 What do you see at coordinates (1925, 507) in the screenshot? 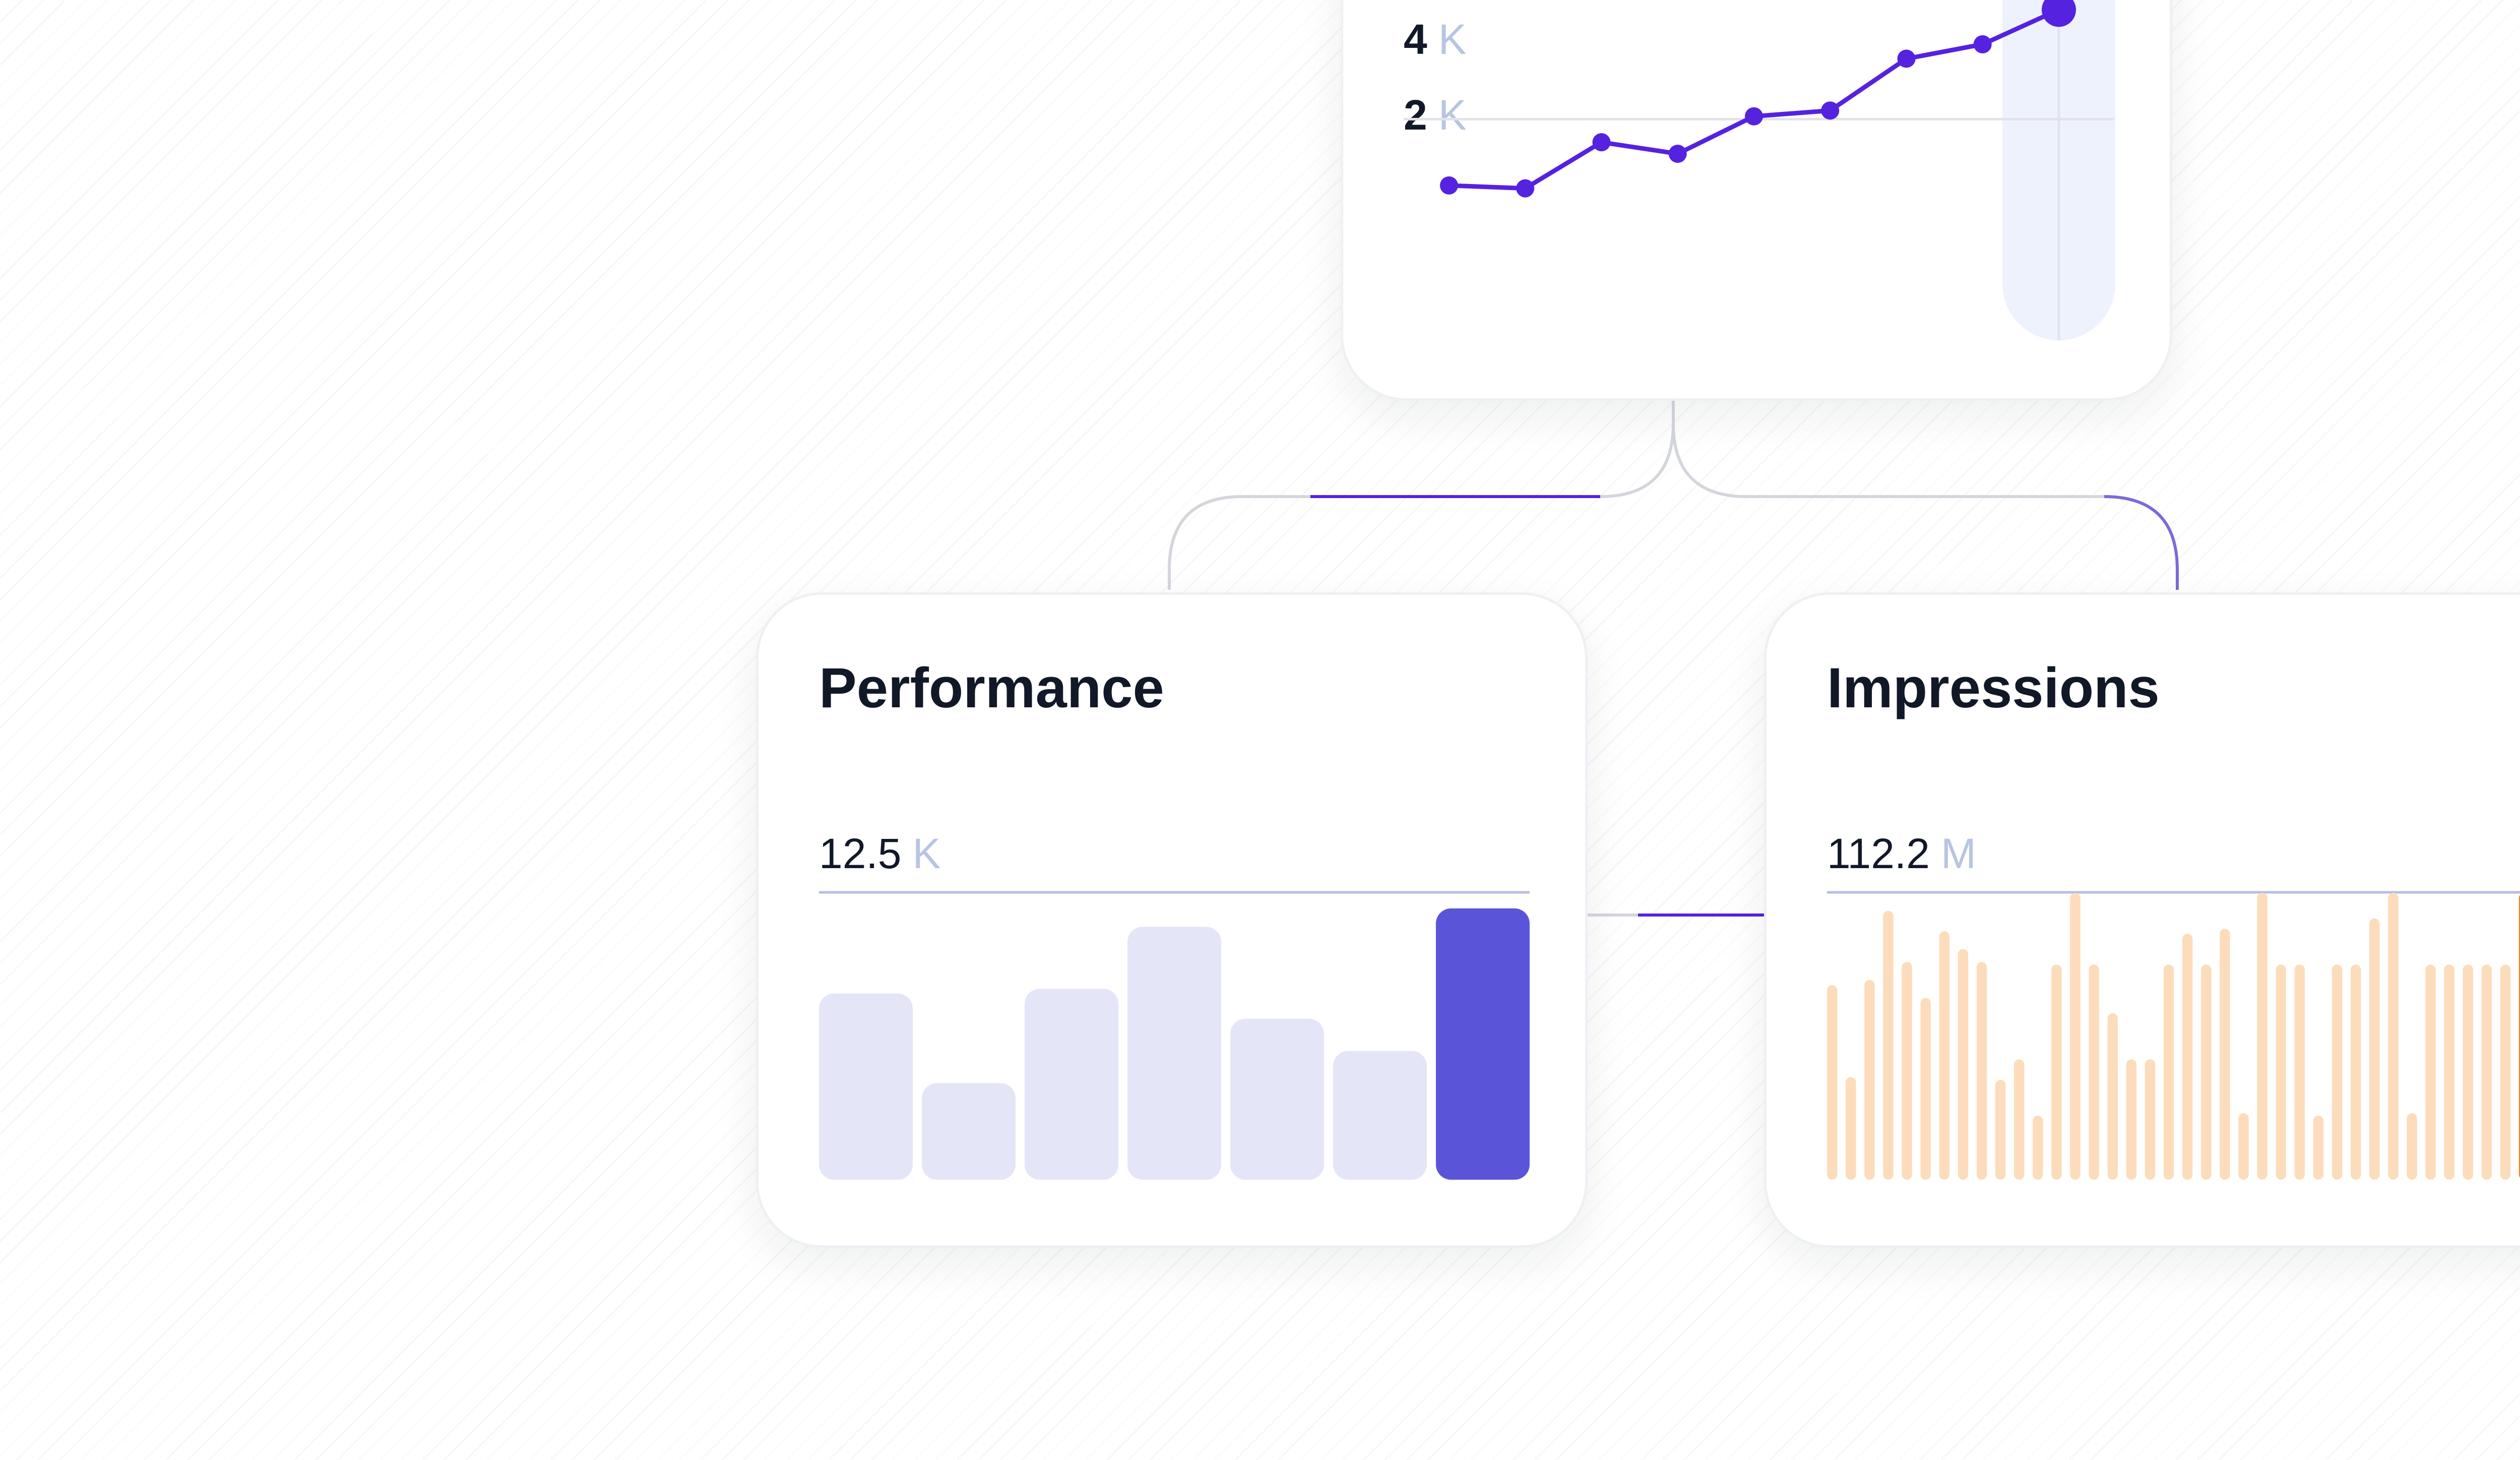
I see `connector-right` at bounding box center [1925, 507].